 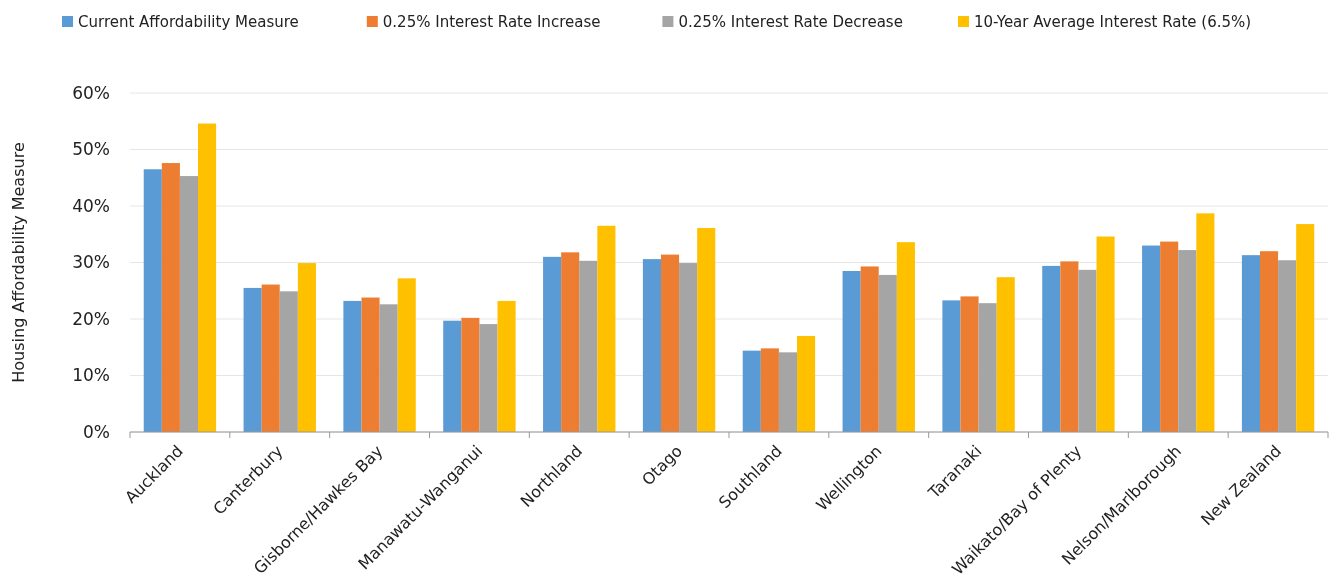 I want to click on legend-label: 0.25% Interest Rate Increase, so click(x=491, y=22).